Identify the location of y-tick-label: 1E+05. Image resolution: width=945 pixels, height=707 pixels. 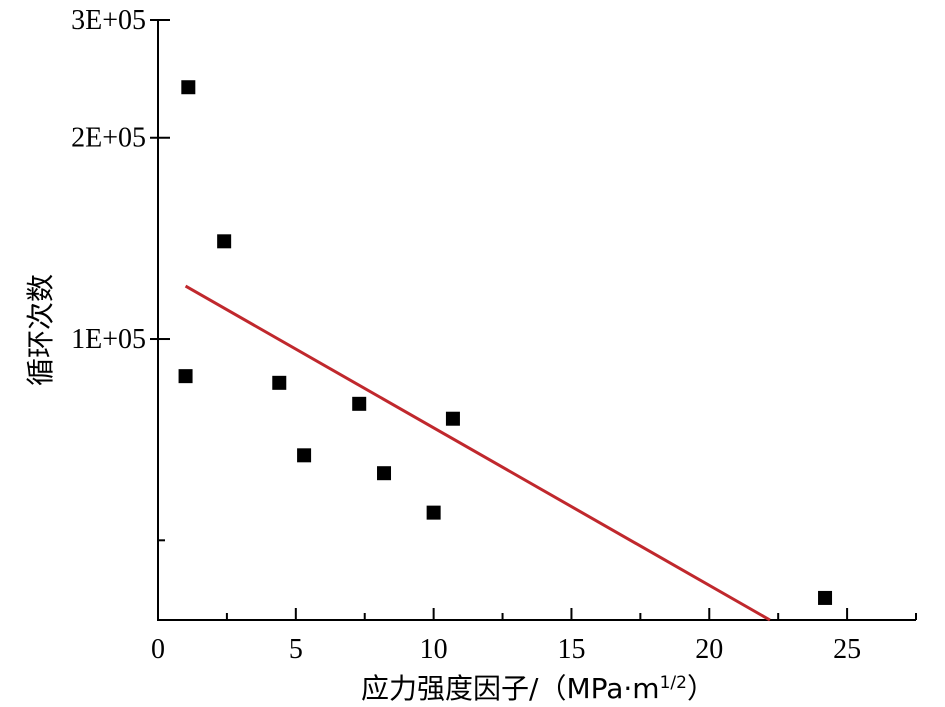
(108, 339).